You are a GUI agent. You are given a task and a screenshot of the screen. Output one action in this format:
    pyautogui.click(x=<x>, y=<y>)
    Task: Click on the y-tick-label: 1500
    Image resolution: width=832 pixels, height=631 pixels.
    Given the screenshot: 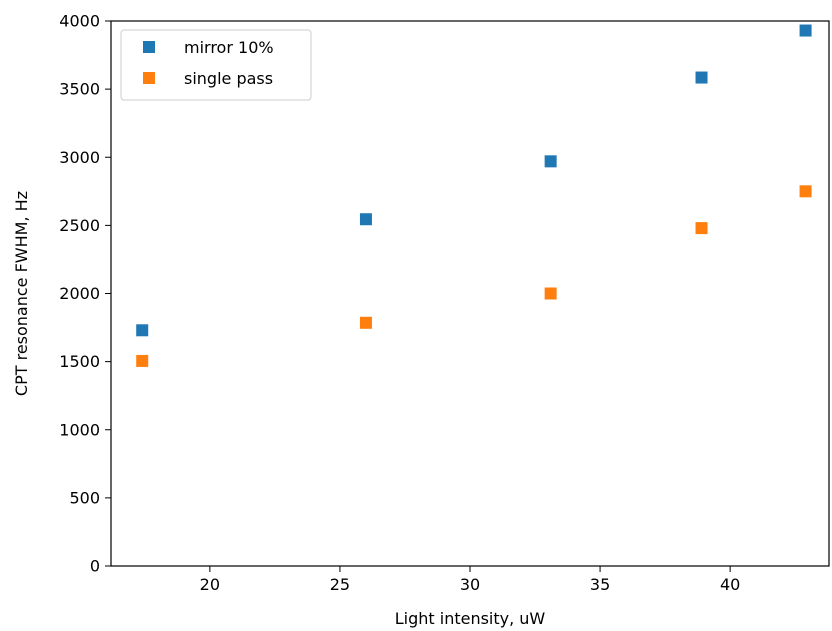 What is the action you would take?
    pyautogui.click(x=79, y=361)
    